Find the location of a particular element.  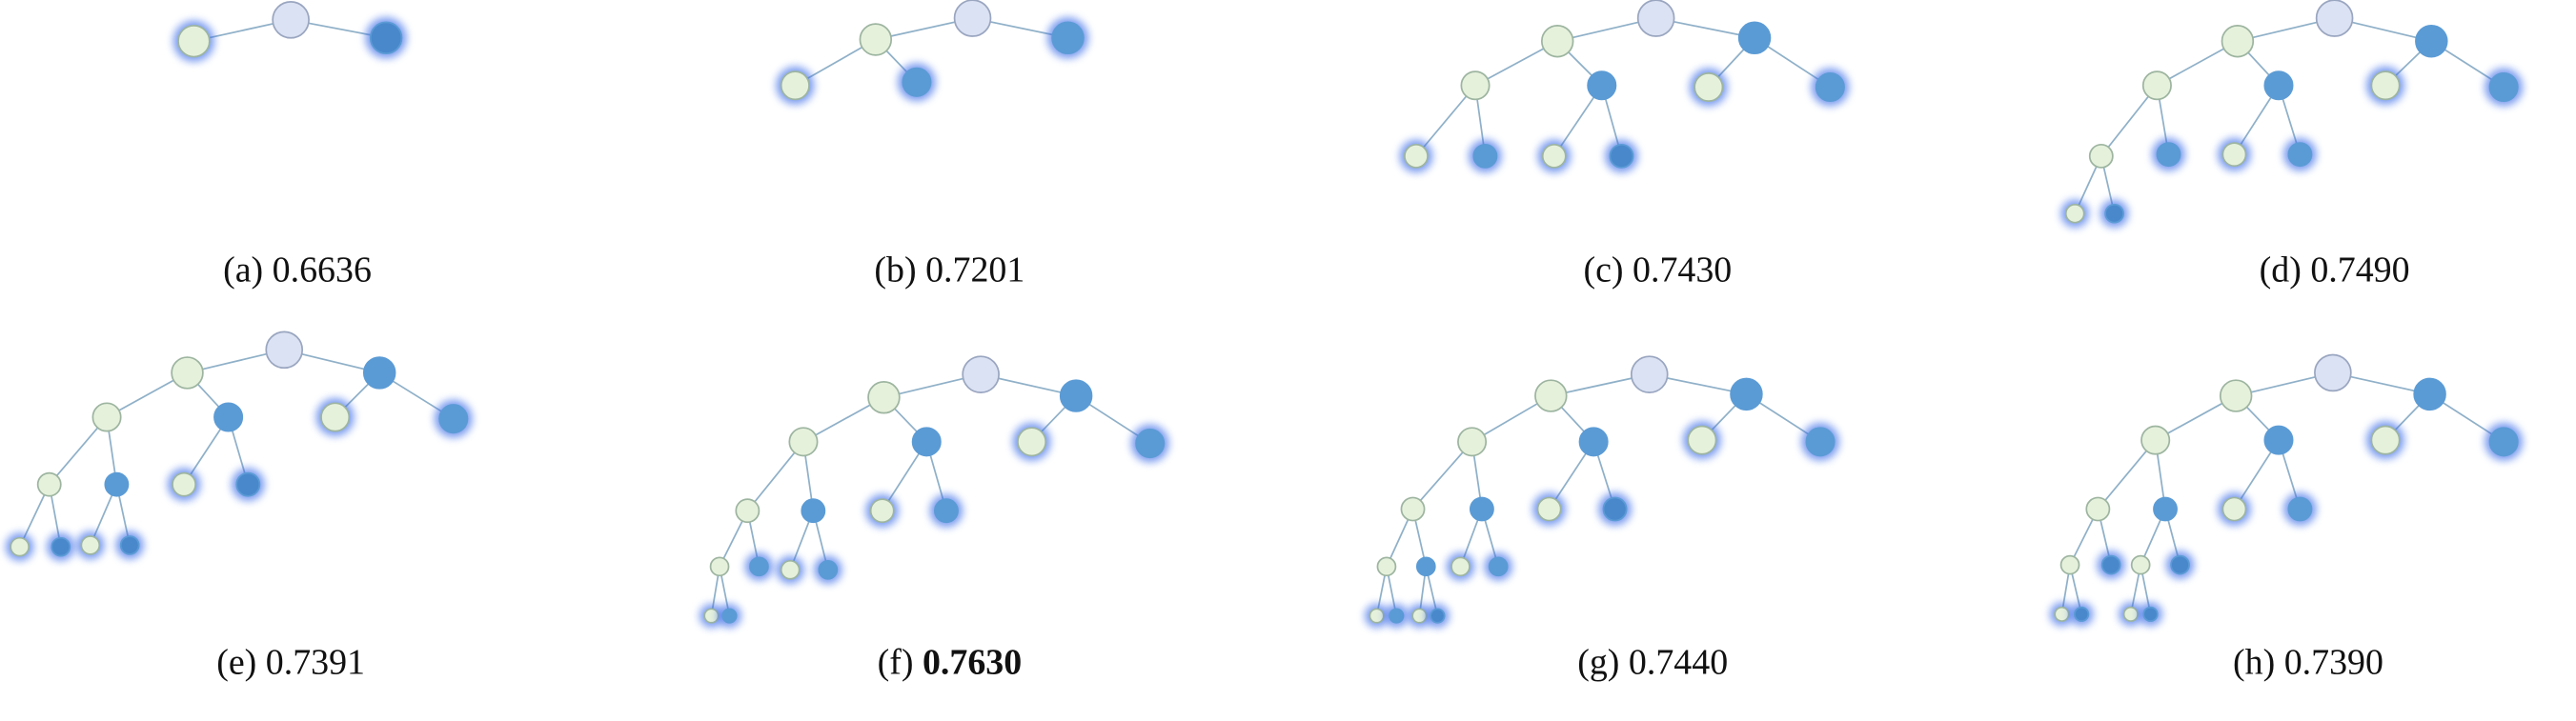

caption-label: (f) is located at coordinates (896, 662).